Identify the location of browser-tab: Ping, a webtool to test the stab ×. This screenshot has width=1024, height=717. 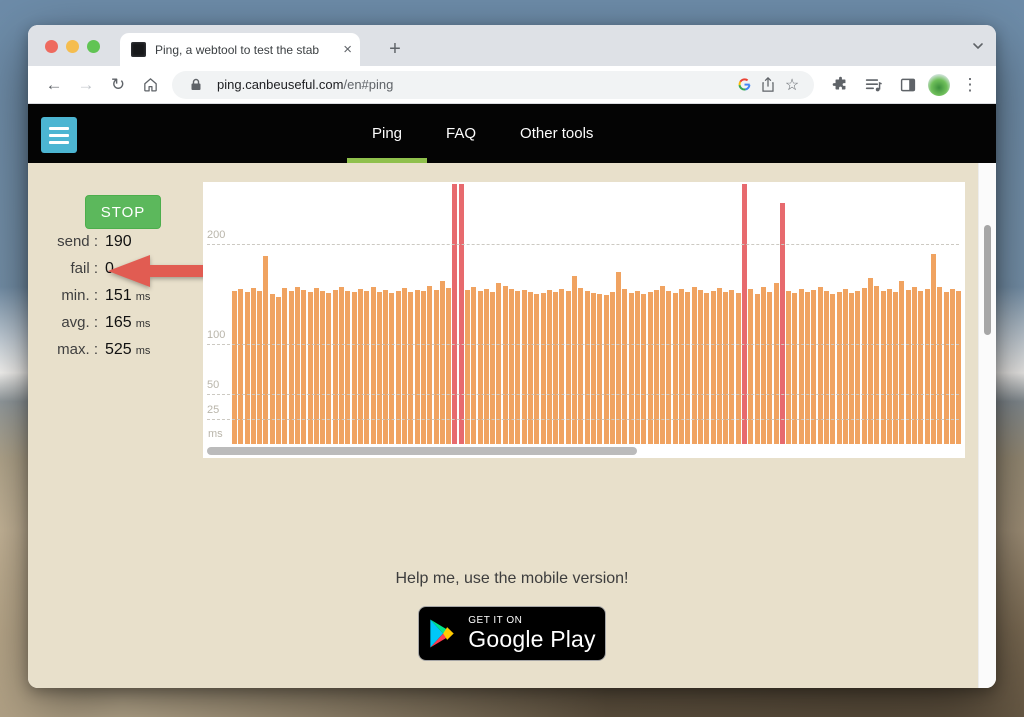
(240, 49).